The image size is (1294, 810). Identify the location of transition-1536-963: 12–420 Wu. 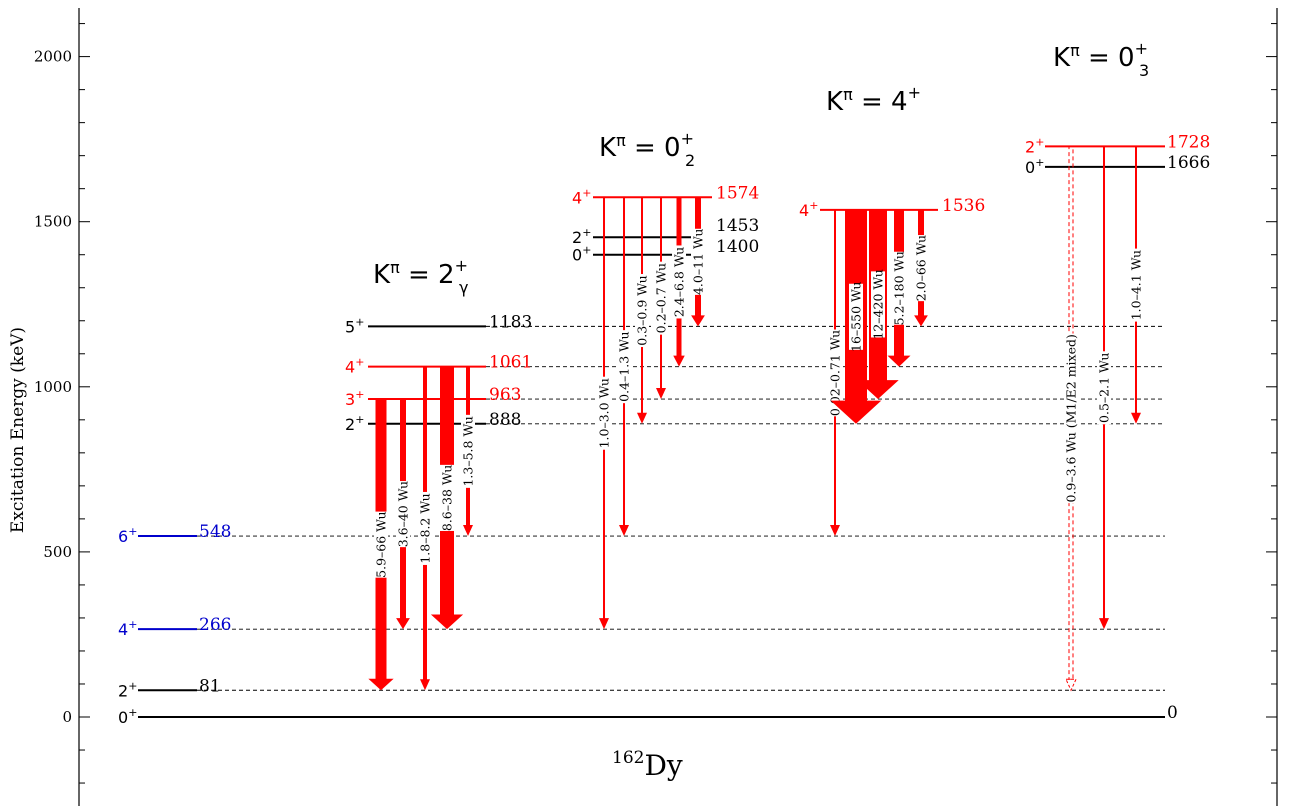
(878, 304).